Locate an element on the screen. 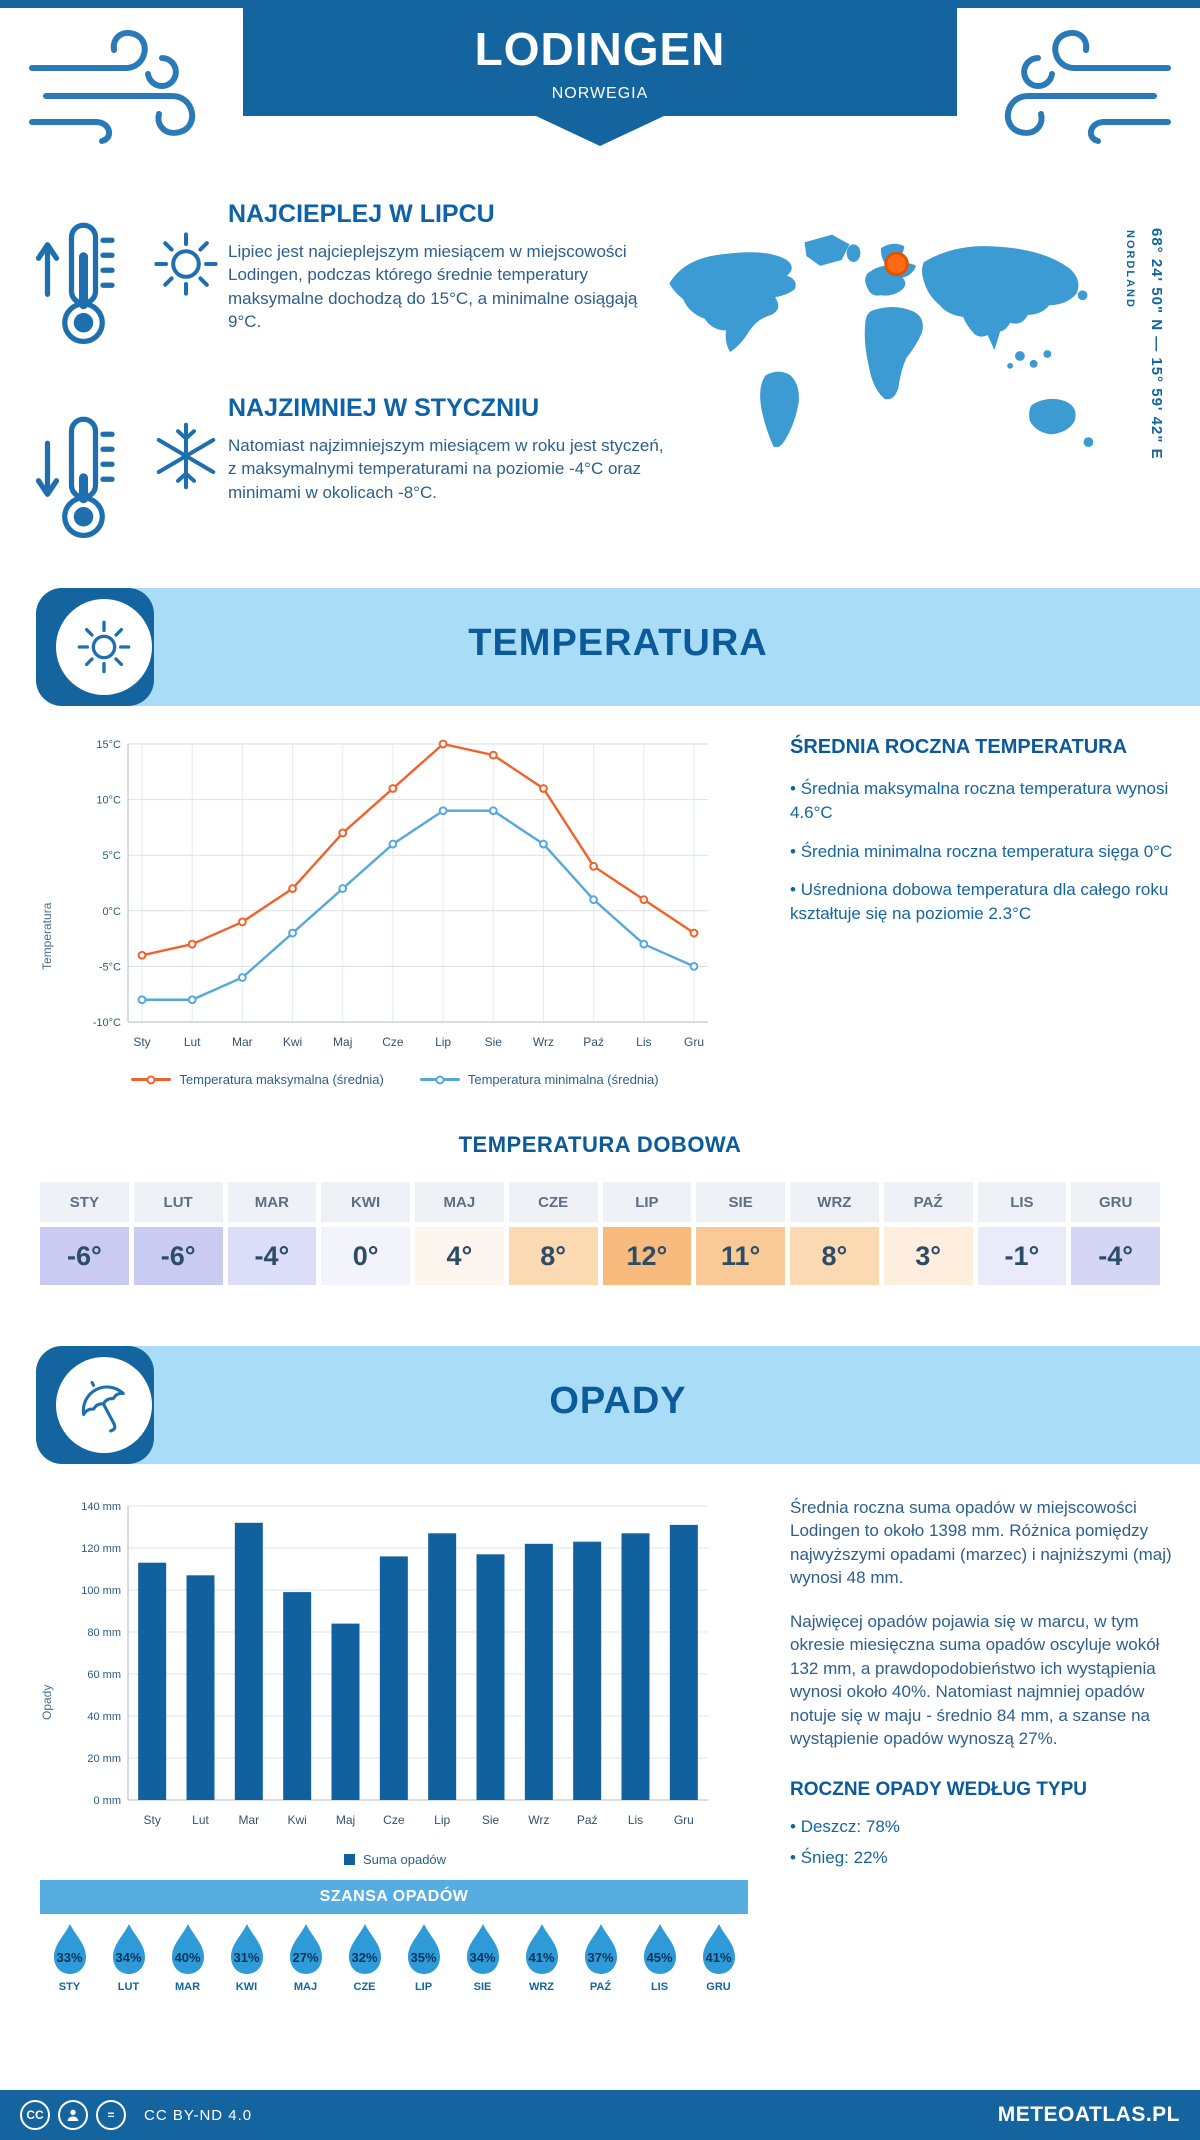 Image resolution: width=1200 pixels, height=2140 pixels. snowflake-icon is located at coordinates (186, 456).